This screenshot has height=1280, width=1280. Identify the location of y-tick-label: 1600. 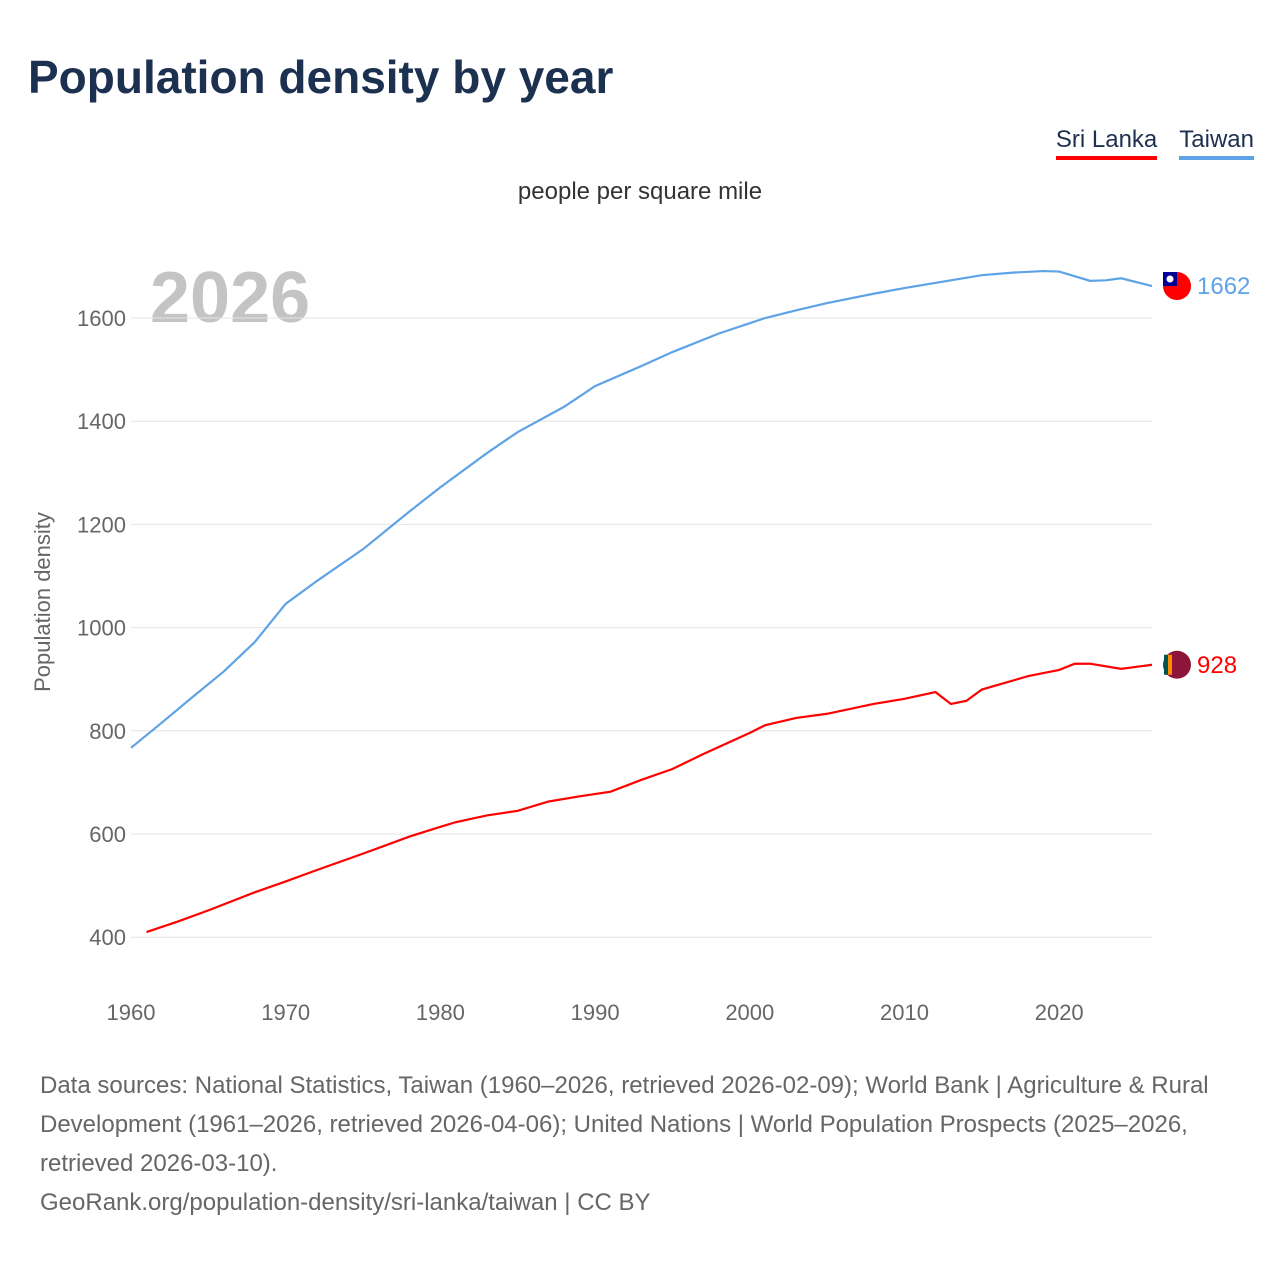
(101, 318).